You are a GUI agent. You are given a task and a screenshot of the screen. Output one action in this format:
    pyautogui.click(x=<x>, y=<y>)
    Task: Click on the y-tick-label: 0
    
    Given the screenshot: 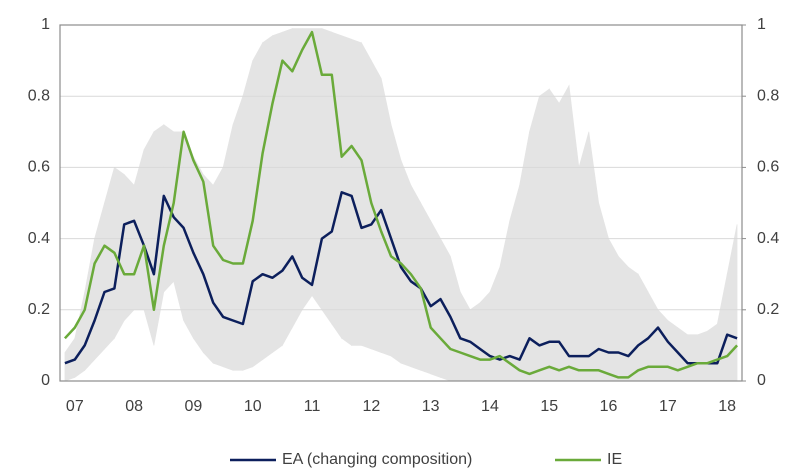 What is the action you would take?
    pyautogui.click(x=45, y=380)
    